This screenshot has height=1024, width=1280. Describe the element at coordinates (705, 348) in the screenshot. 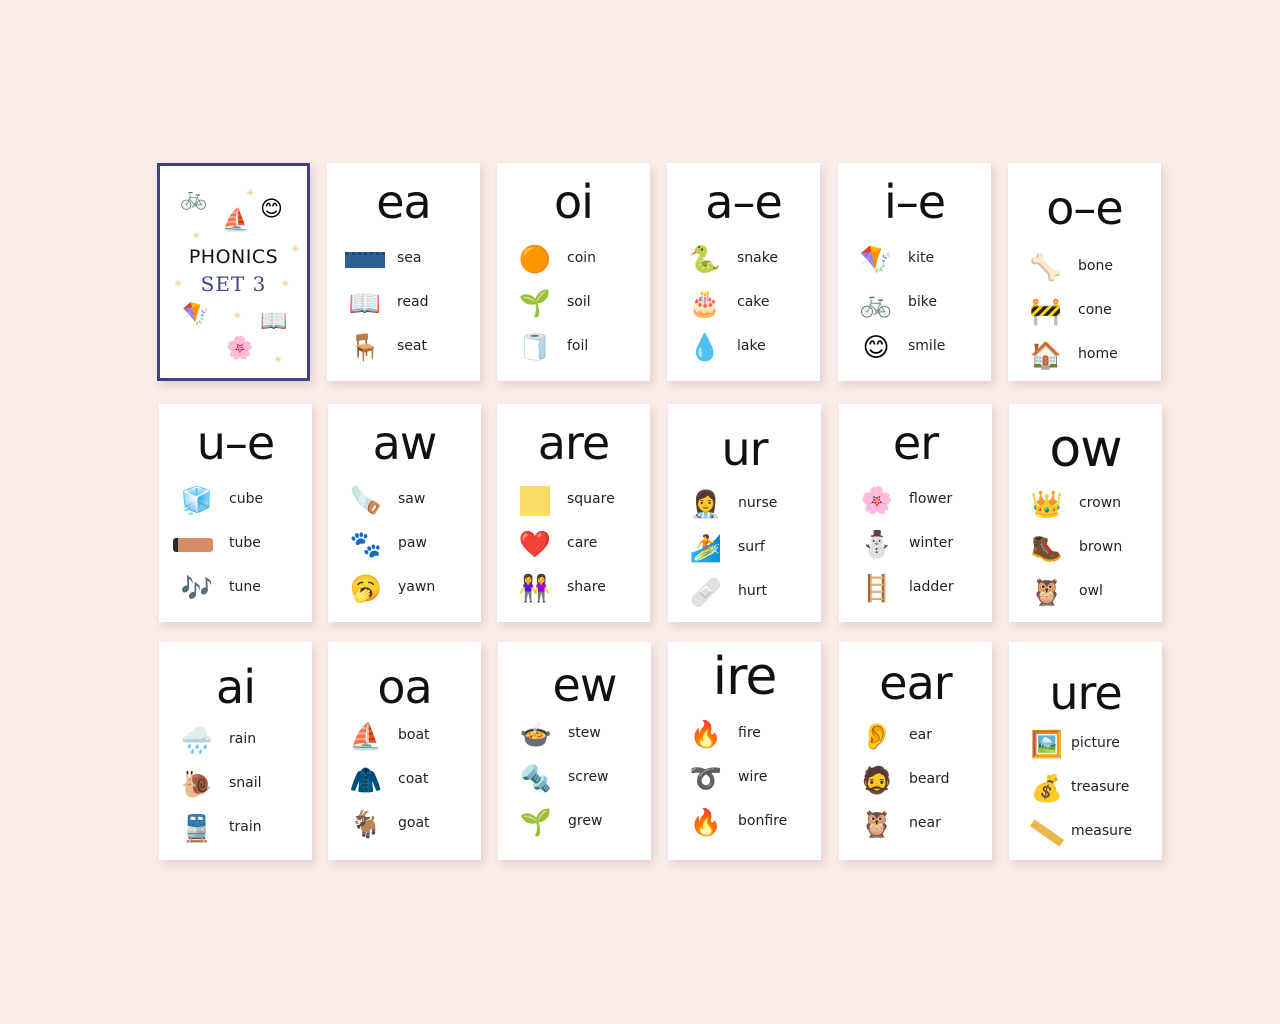

I see `lake-icon: 💧` at that location.